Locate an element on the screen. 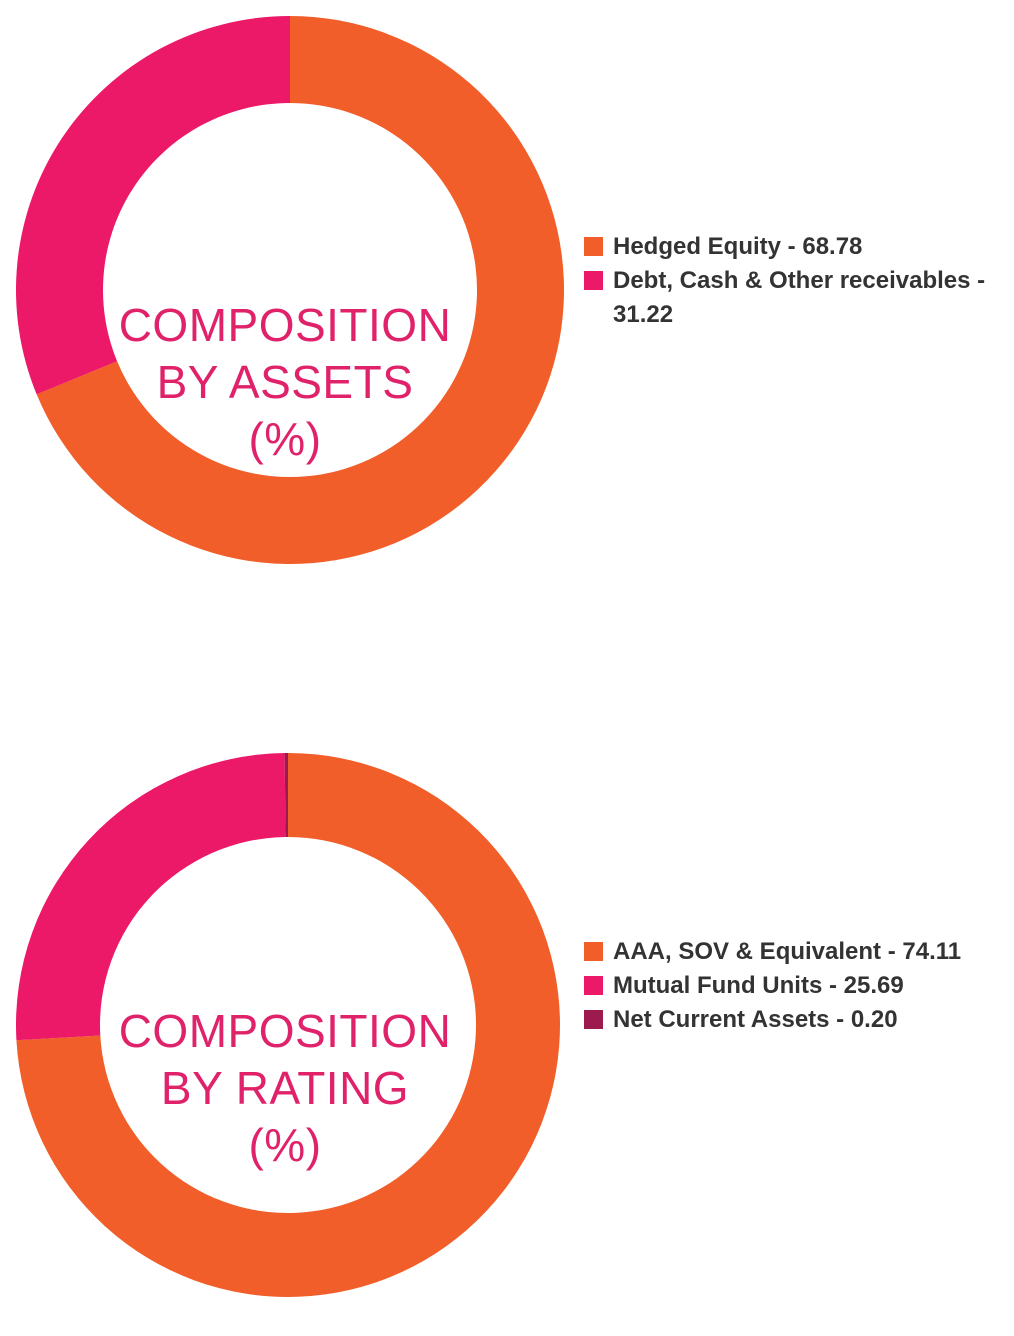 The width and height of the screenshot is (1014, 1336). legend-item-hedged-equity: Hedged Equity - 68.78 is located at coordinates (799, 247).